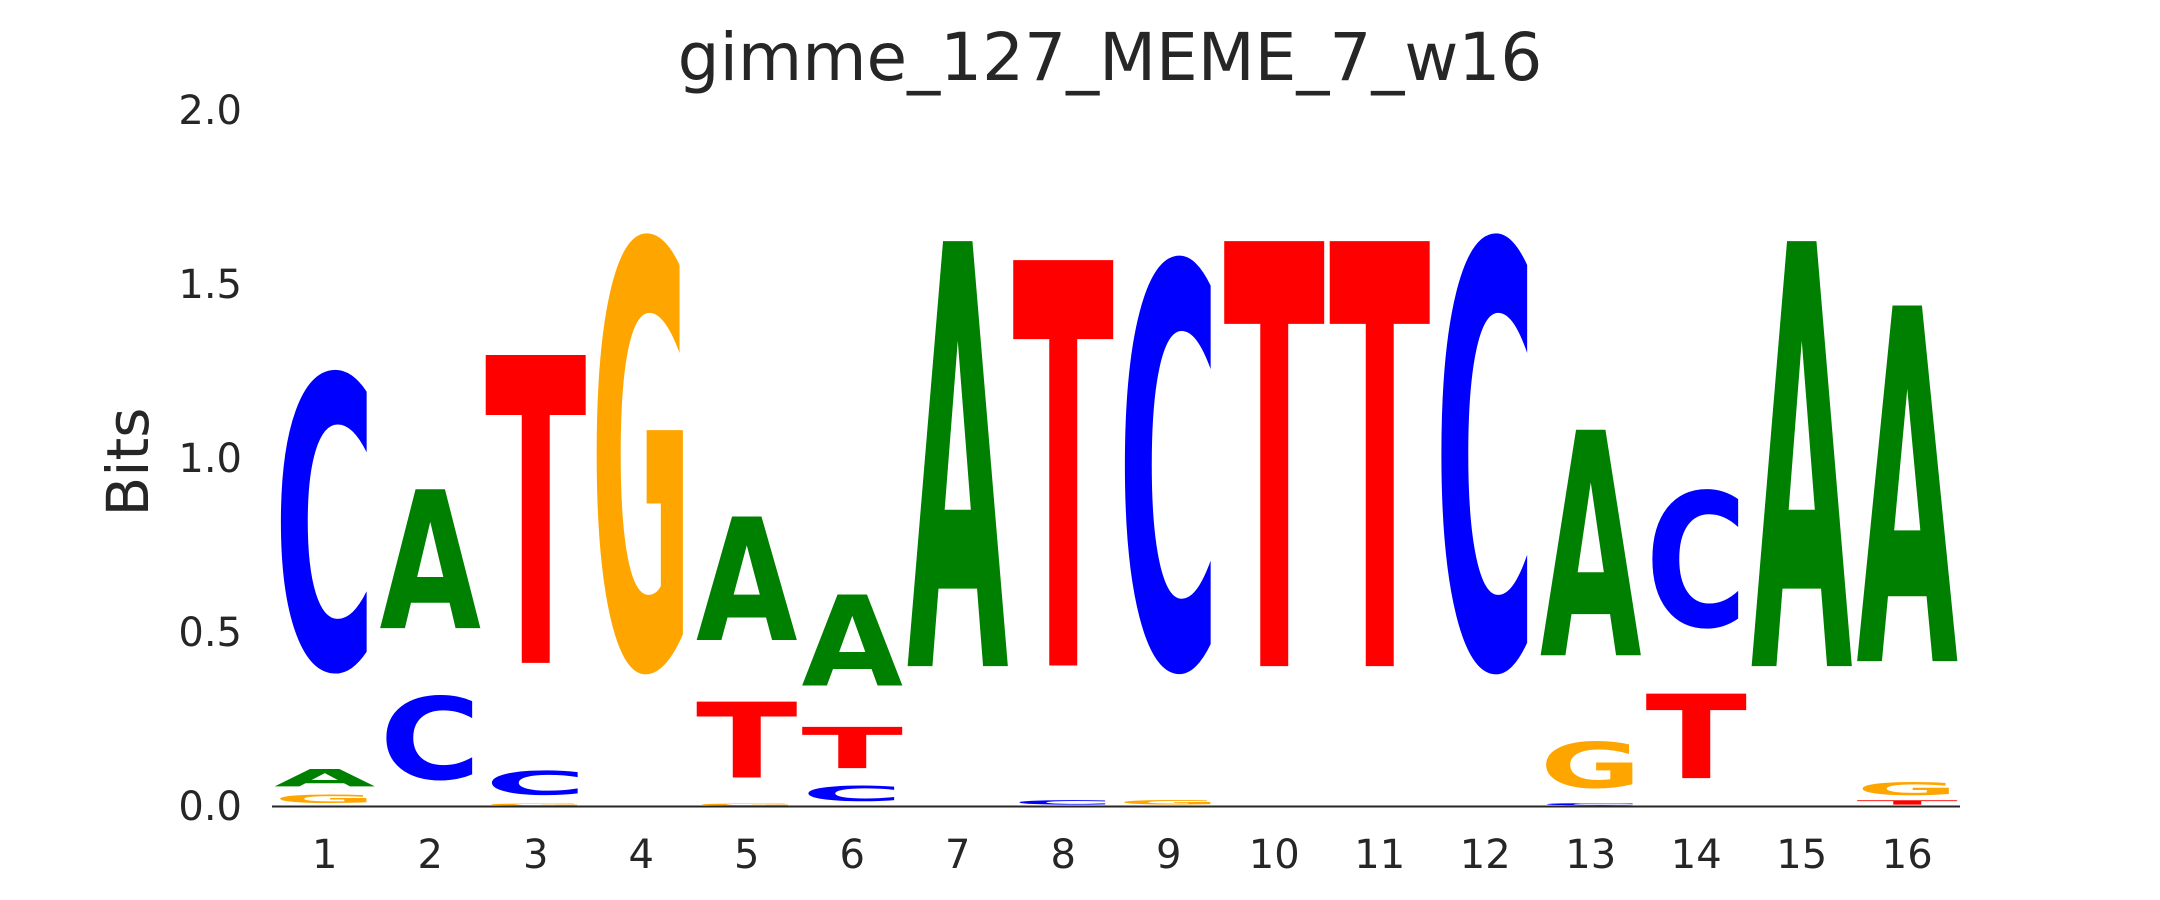 The height and width of the screenshot is (900, 2160). Describe the element at coordinates (957, 855) in the screenshot. I see `x-tick-label: 7` at that location.